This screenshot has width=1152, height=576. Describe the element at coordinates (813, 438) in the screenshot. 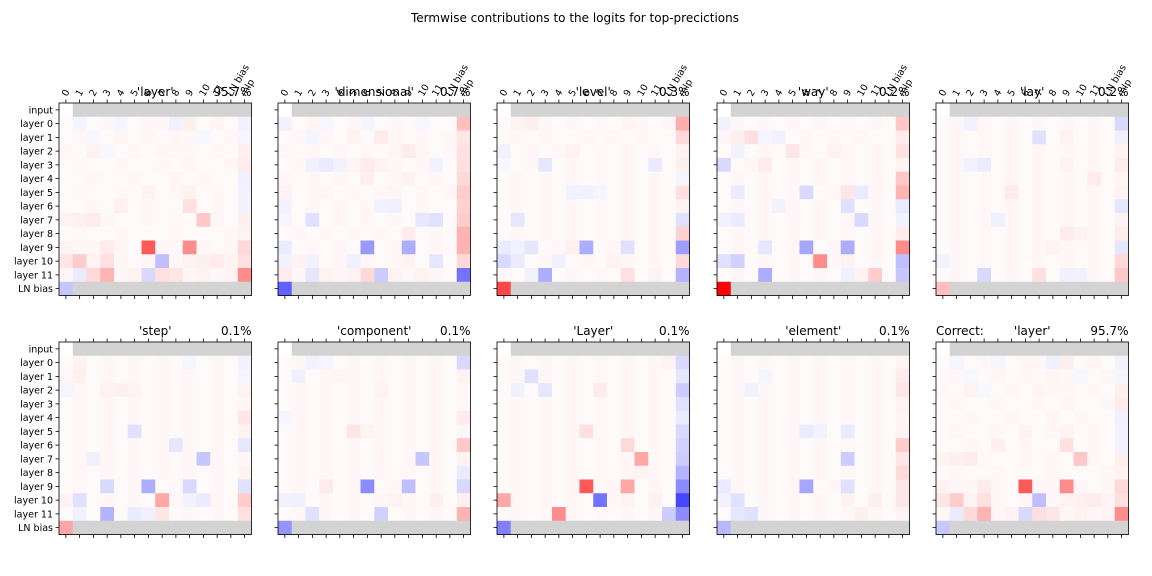

I see `panel-frame` at that location.